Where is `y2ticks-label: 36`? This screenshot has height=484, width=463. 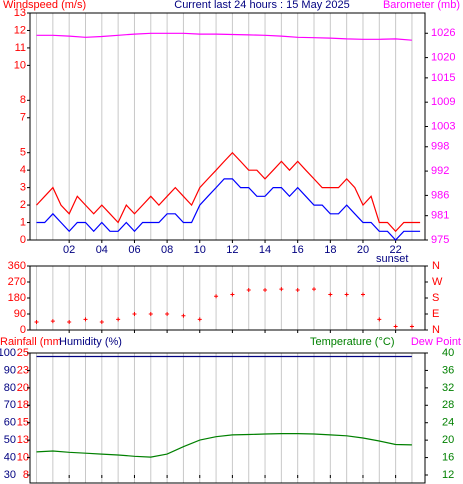
y2ticks-label: 36 is located at coordinates (448, 370).